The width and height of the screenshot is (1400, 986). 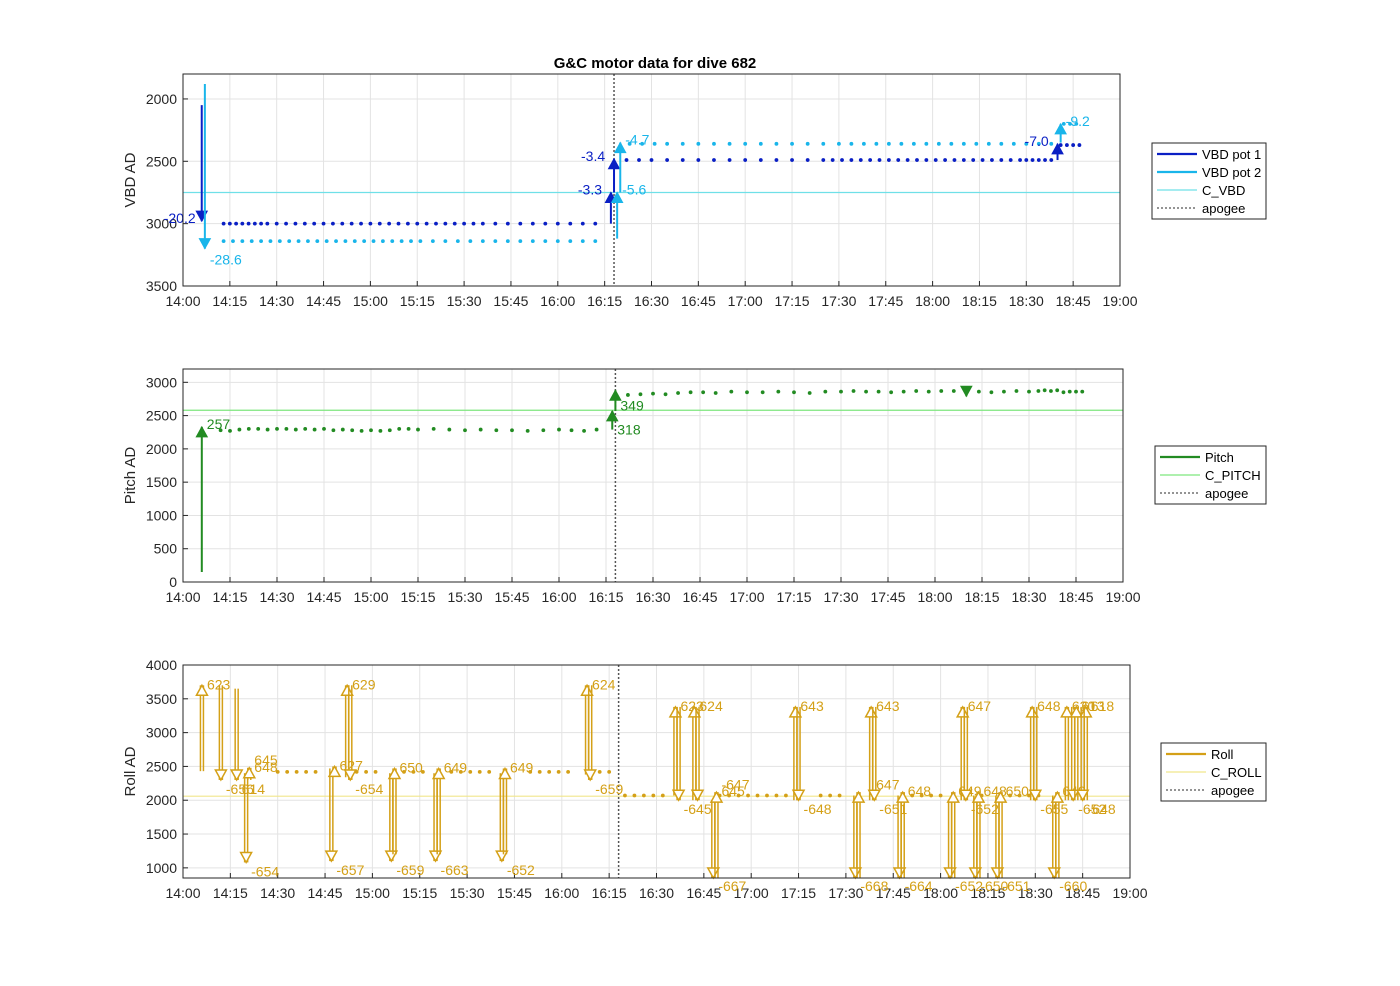 I want to click on x-tick-label: 14:00, so click(x=182, y=893).